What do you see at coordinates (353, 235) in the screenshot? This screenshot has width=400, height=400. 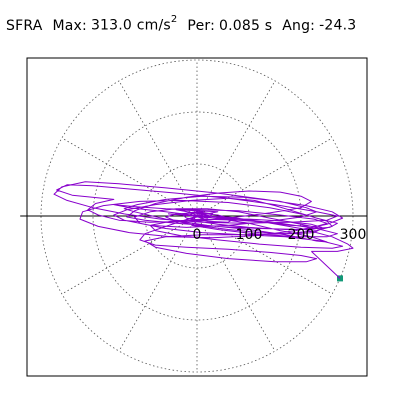 I see `x-tick-label: 300` at bounding box center [353, 235].